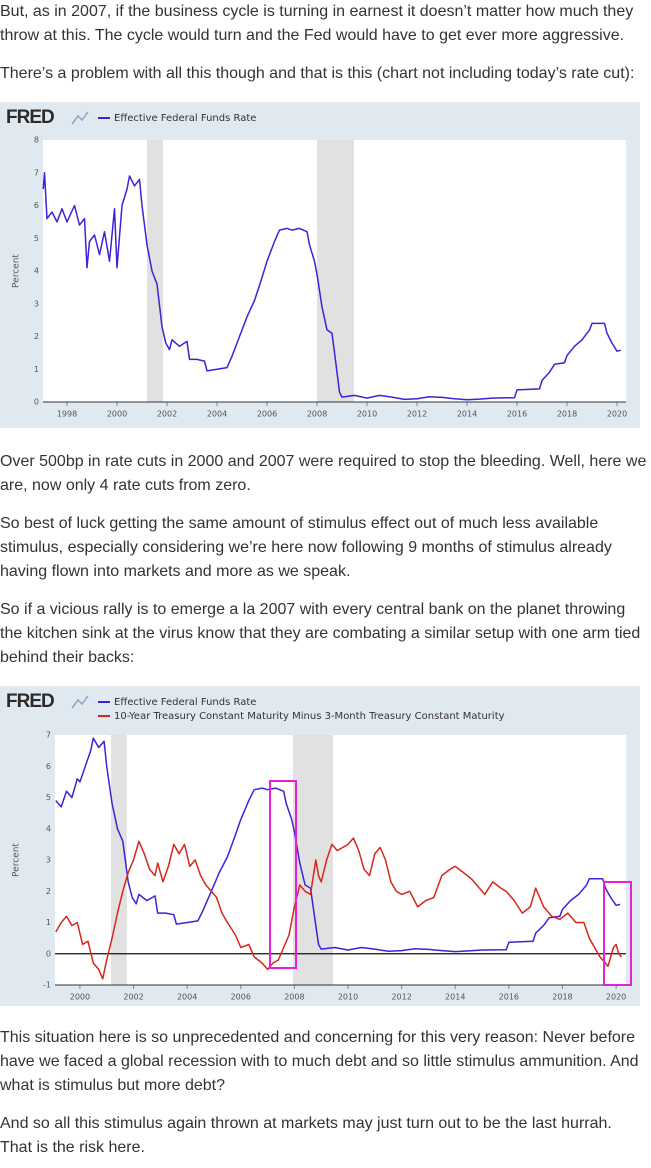 The image size is (651, 1168). I want to click on x-tick-label: 1998, so click(67, 414).